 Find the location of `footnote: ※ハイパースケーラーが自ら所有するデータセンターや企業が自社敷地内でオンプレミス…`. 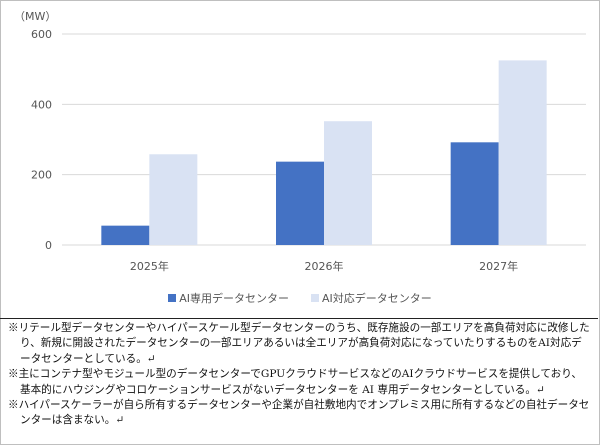

footnote: ※ハイパースケーラーが自ら所有するデータセンターや企業が自社敷地内でオンプレミス… is located at coordinates (299, 413).